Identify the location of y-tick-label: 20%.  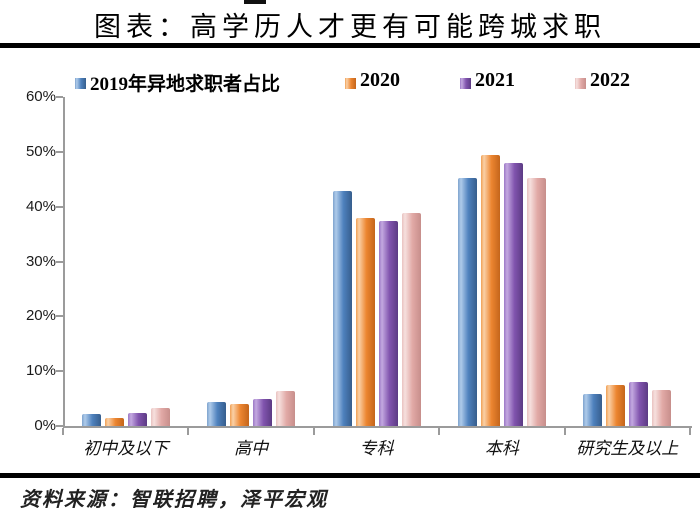
(40, 316).